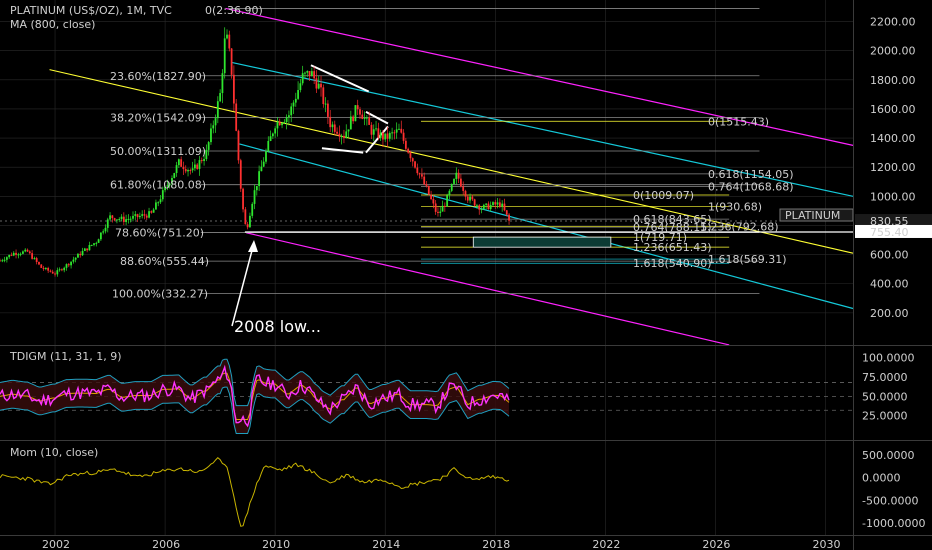  I want to click on tdi-band-fill, so click(255, 396).